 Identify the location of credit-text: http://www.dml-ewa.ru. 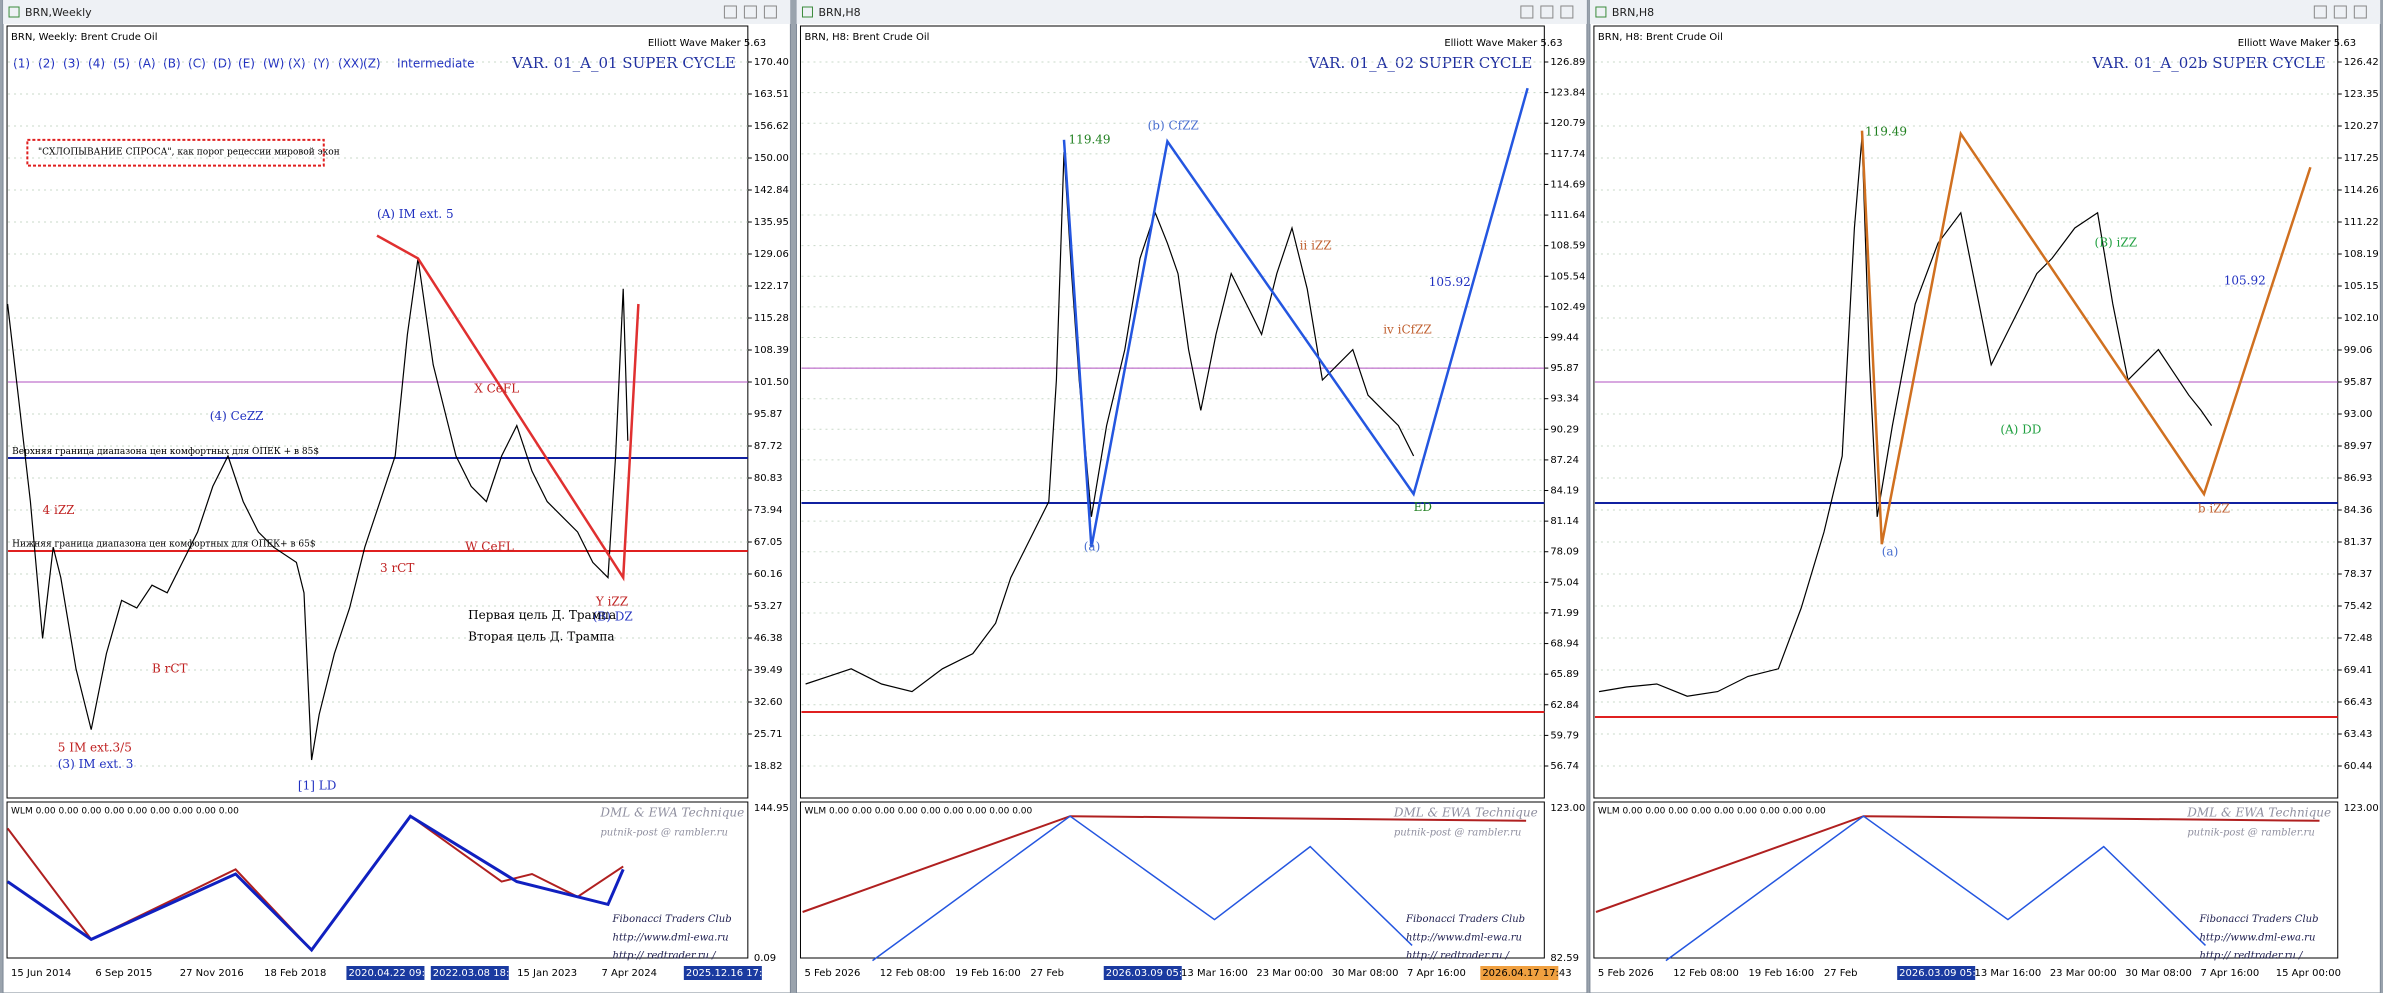
(2257, 937).